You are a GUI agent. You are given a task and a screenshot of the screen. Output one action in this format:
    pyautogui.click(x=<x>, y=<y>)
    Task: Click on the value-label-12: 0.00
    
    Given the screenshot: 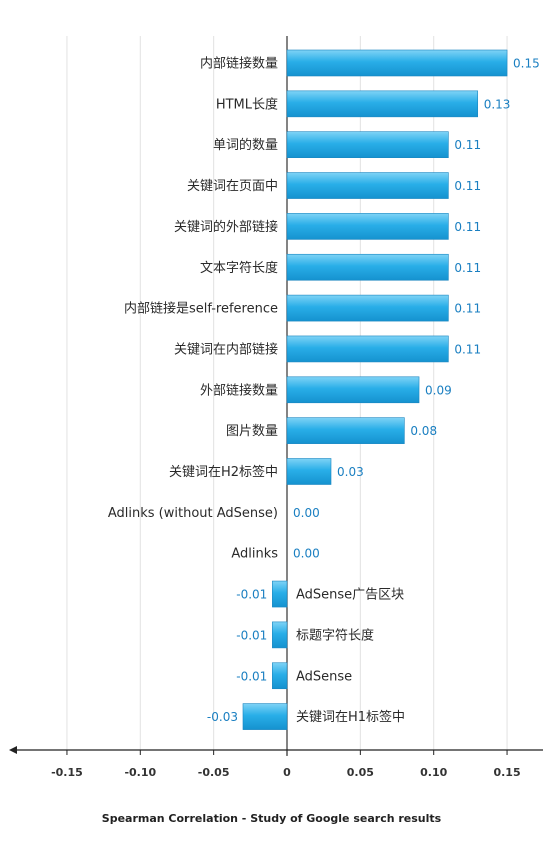 What is the action you would take?
    pyautogui.click(x=306, y=554)
    